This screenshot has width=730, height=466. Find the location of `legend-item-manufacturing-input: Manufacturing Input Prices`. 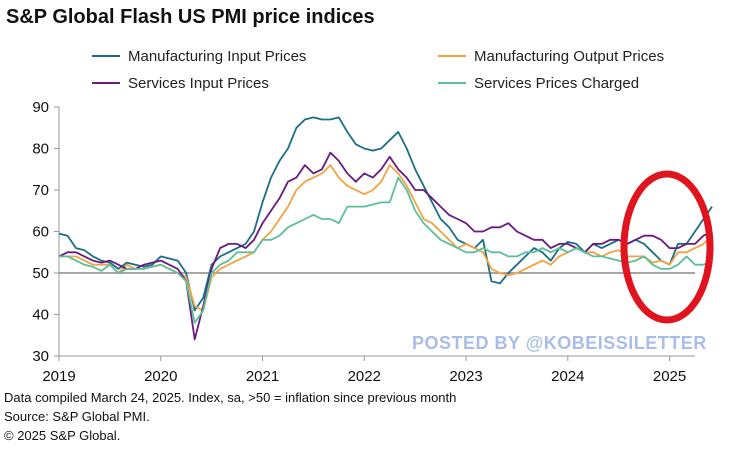

legend-item-manufacturing-input: Manufacturing Input Prices is located at coordinates (199, 56).